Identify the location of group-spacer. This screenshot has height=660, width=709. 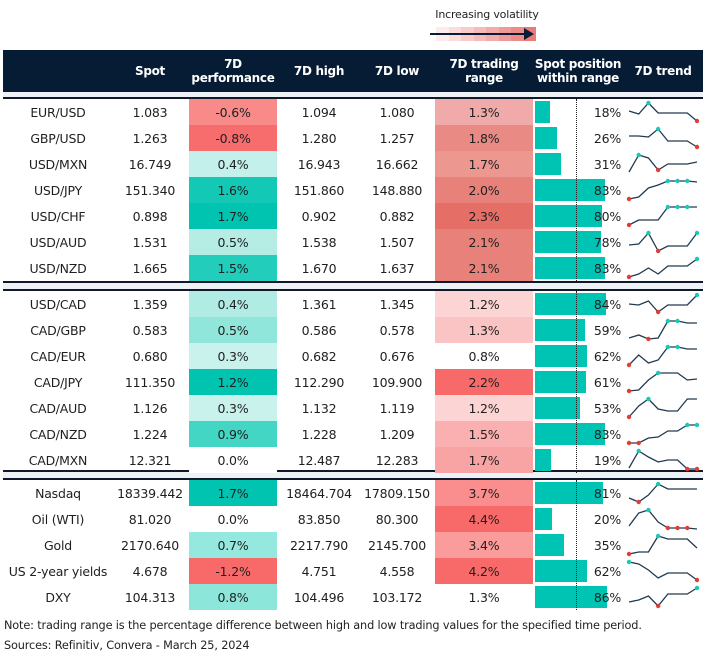
(353, 286).